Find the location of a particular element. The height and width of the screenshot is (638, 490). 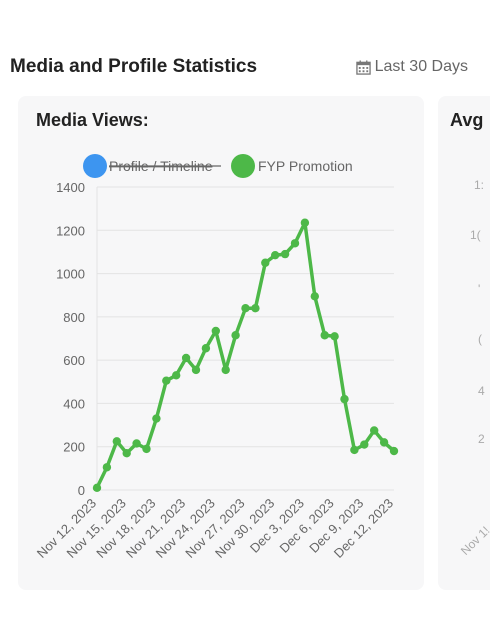

y-tick-label: 1000 is located at coordinates (70, 274).